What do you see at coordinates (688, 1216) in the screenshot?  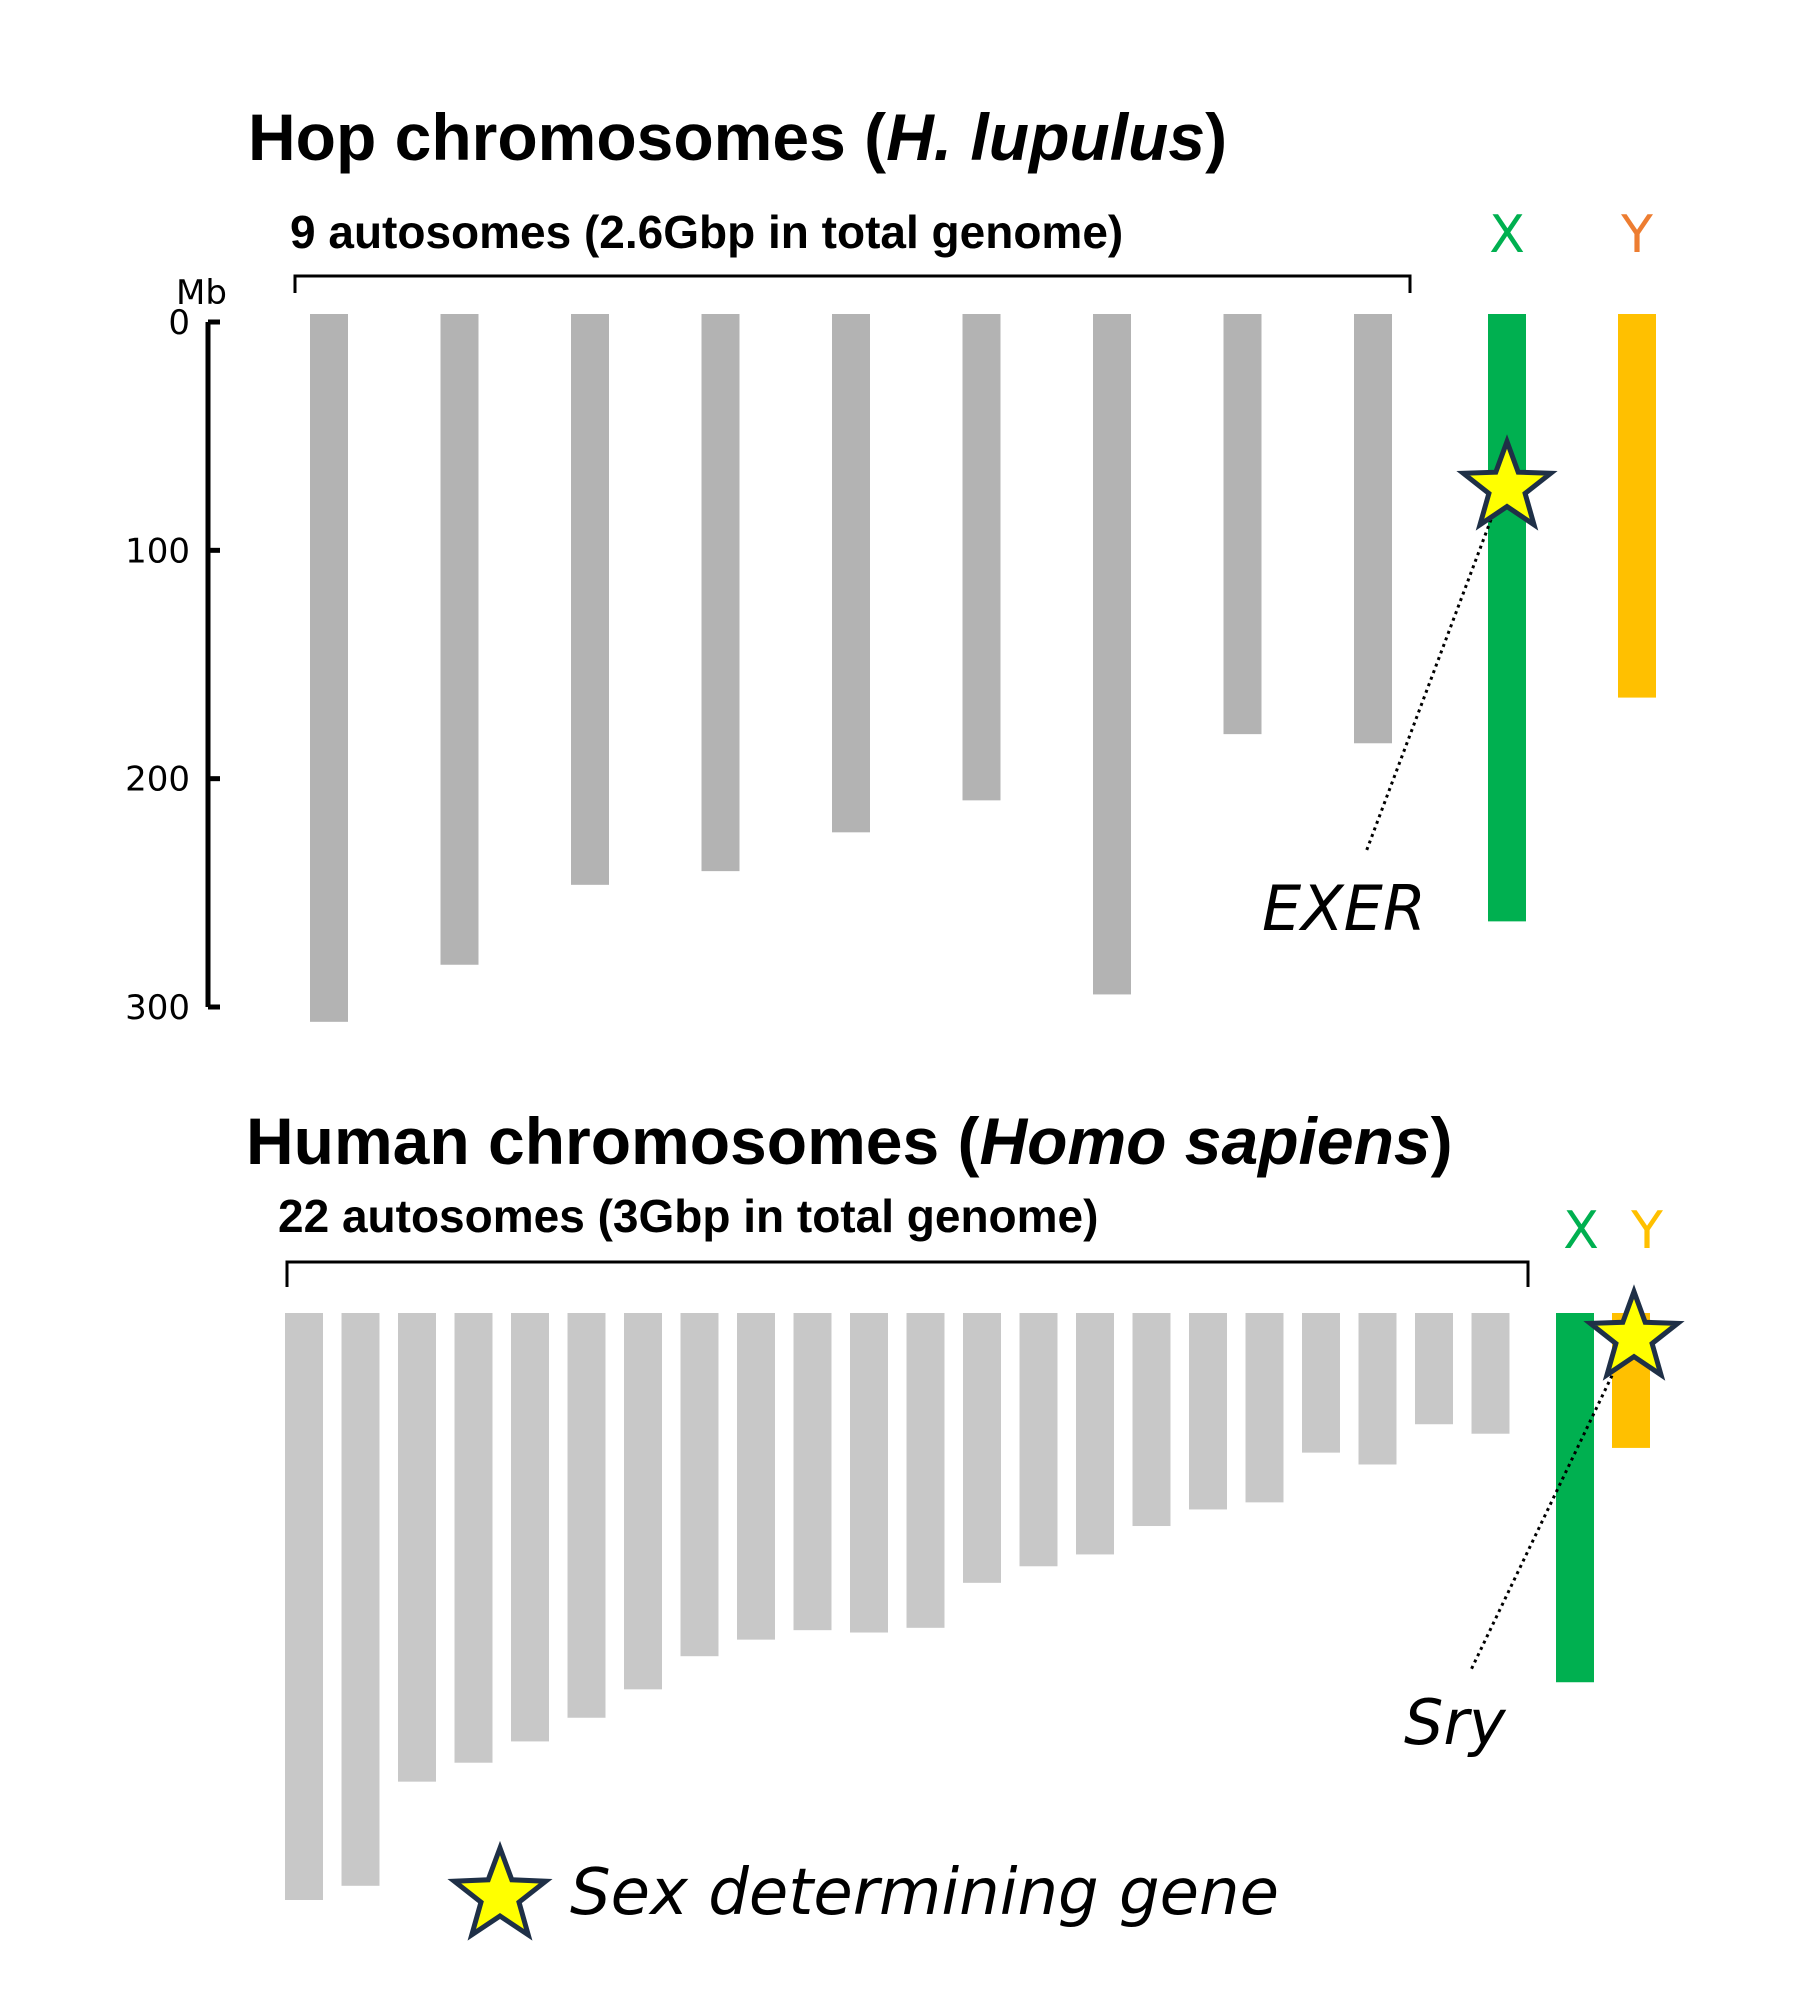 I see `human-subtitle: 22 autosomes (3Gbp in total genome)` at bounding box center [688, 1216].